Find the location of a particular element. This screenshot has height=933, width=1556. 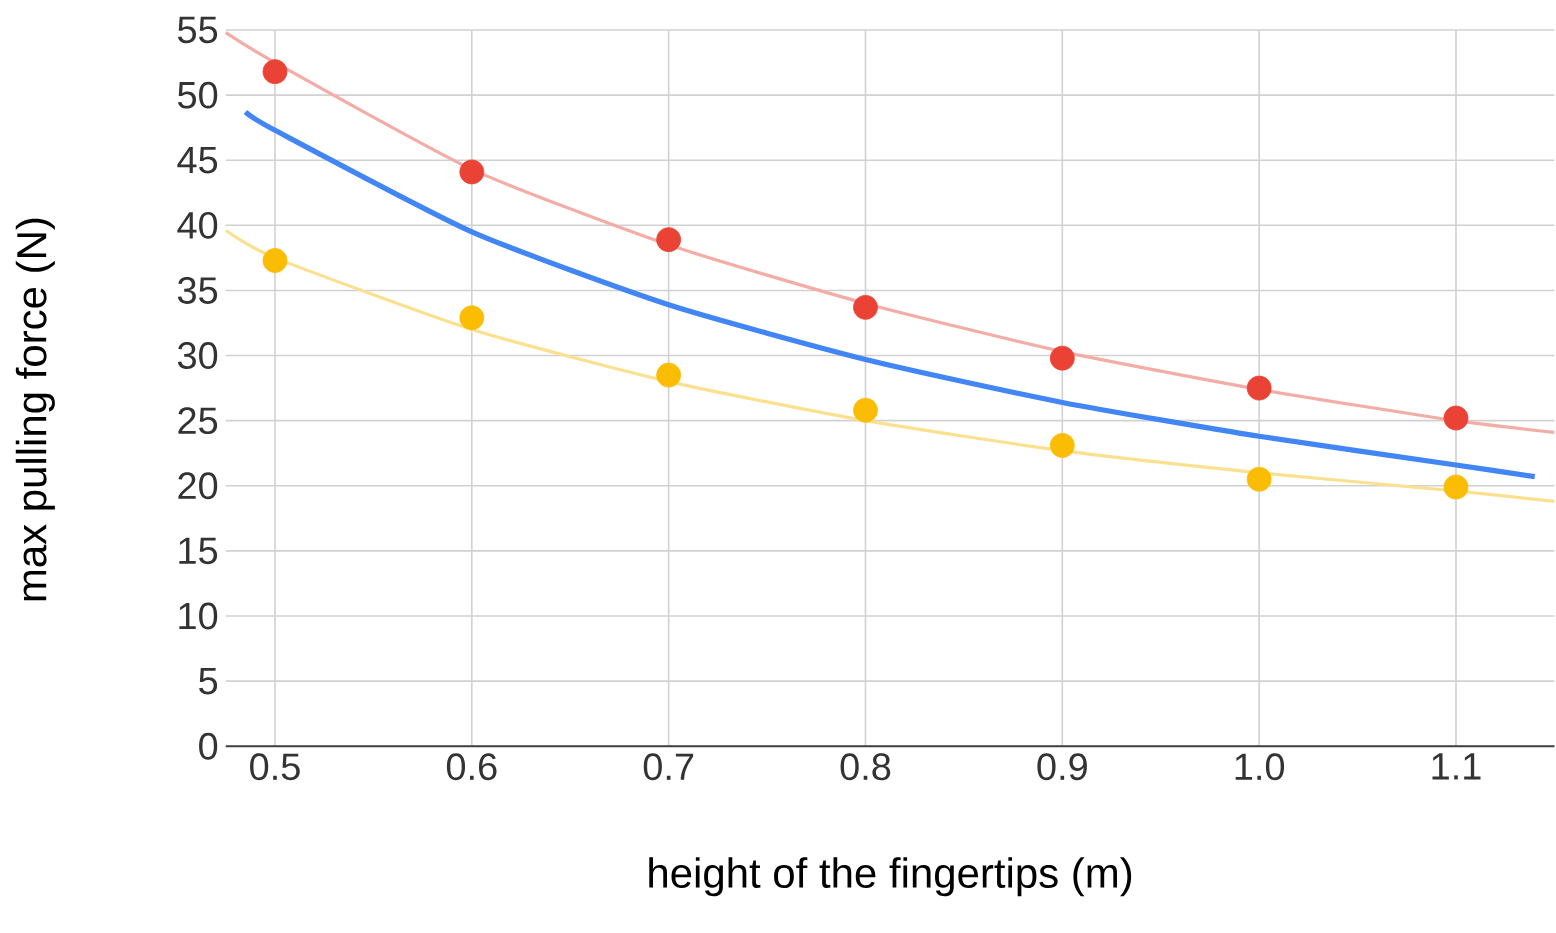

x-tick-label: 0.6 is located at coordinates (471, 767).